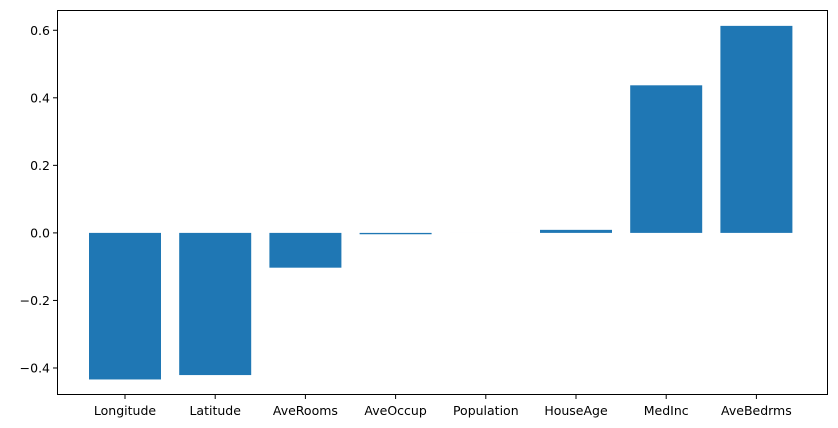  What do you see at coordinates (35, 367) in the screenshot?
I see `y-tick-label: −0.4` at bounding box center [35, 367].